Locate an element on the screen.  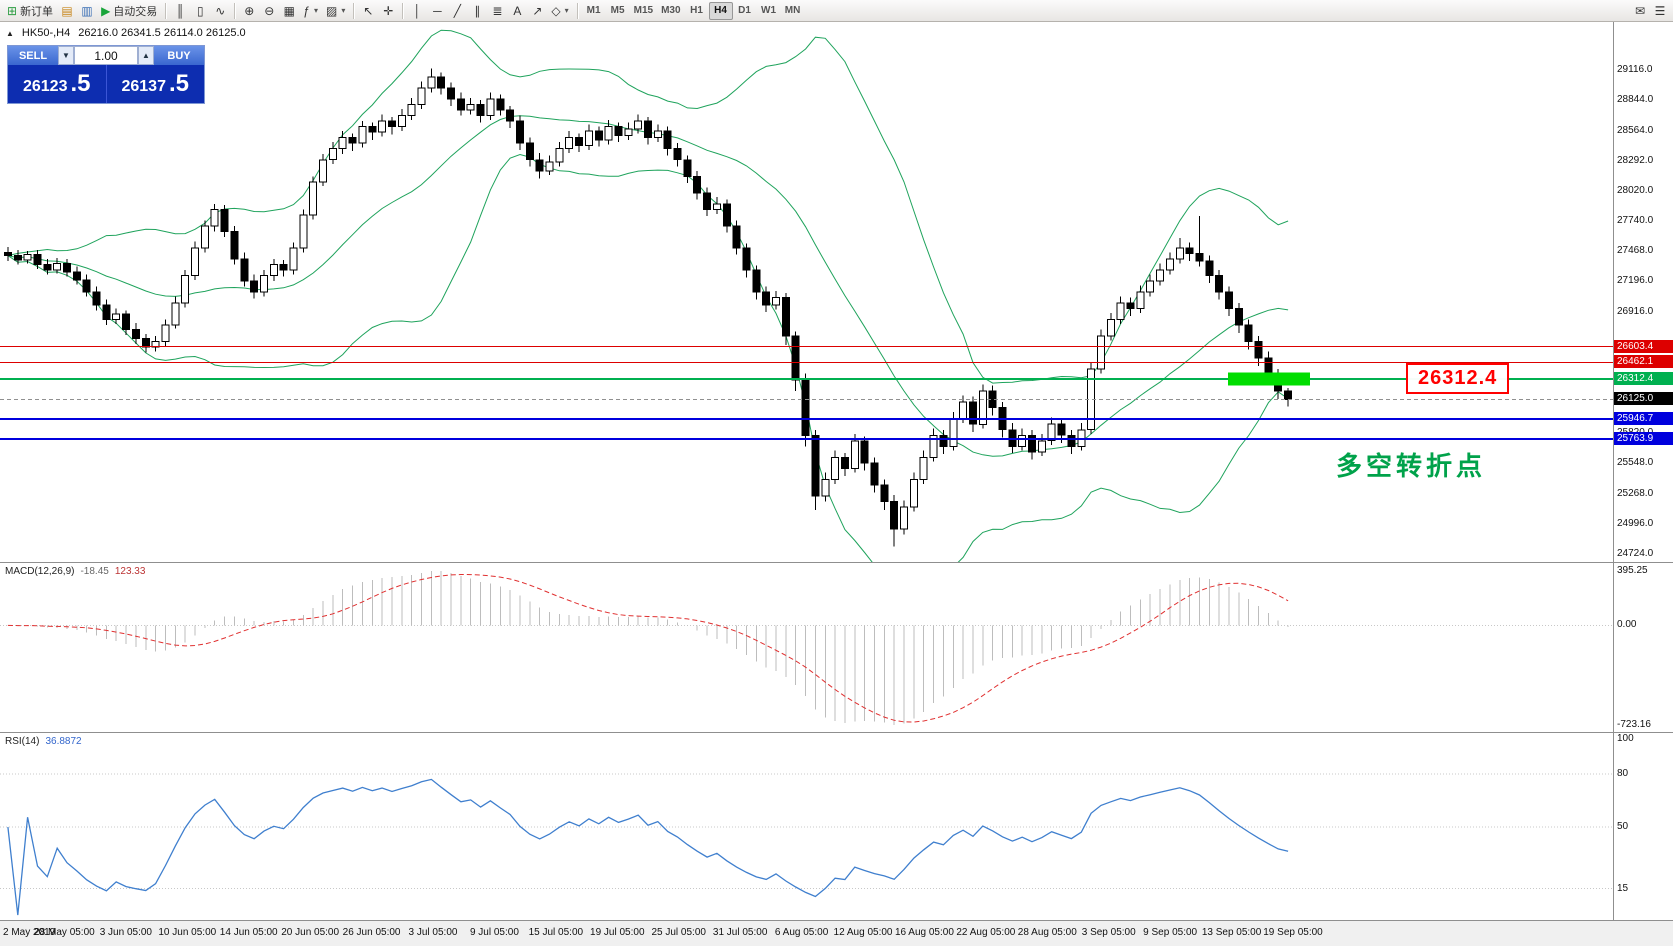
timeframe-d1-button: D1 is located at coordinates (744, 10).